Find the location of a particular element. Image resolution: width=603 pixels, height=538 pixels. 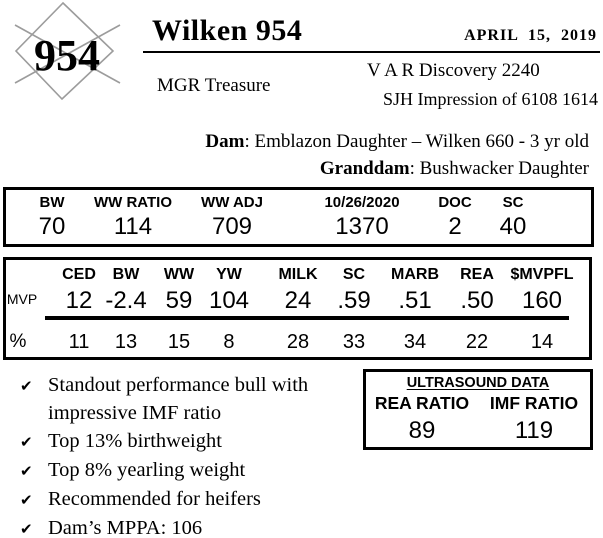

column-value: 40 is located at coordinates (513, 226).